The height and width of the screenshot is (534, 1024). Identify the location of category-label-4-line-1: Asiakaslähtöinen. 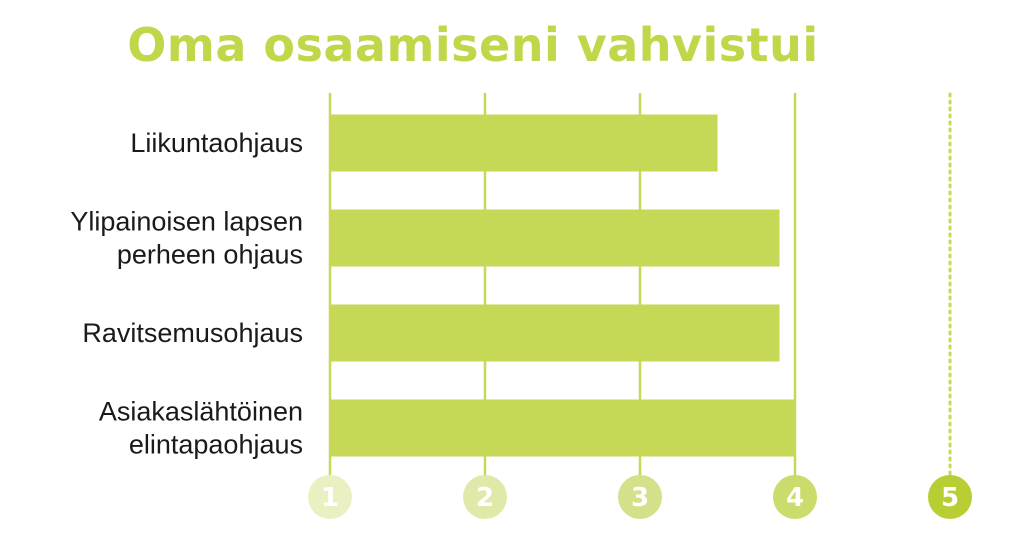
(201, 412).